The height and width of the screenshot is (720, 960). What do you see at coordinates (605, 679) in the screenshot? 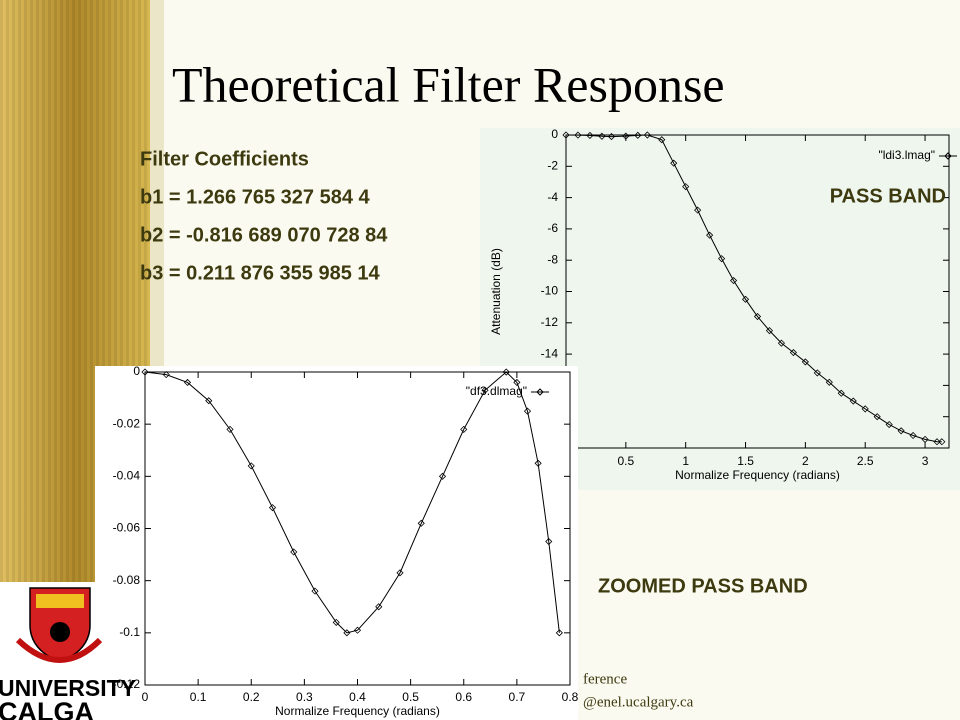
I see `footer-text: ference` at bounding box center [605, 679].